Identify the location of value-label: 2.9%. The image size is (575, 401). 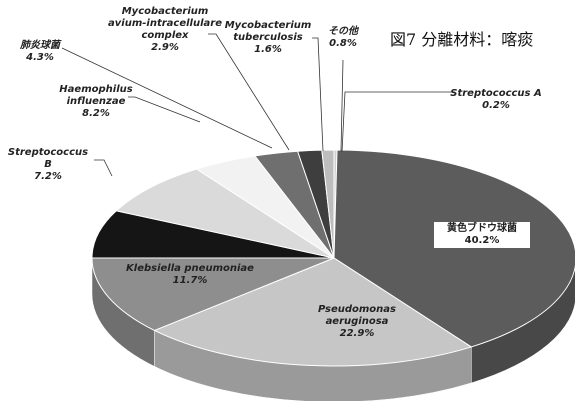
(165, 47).